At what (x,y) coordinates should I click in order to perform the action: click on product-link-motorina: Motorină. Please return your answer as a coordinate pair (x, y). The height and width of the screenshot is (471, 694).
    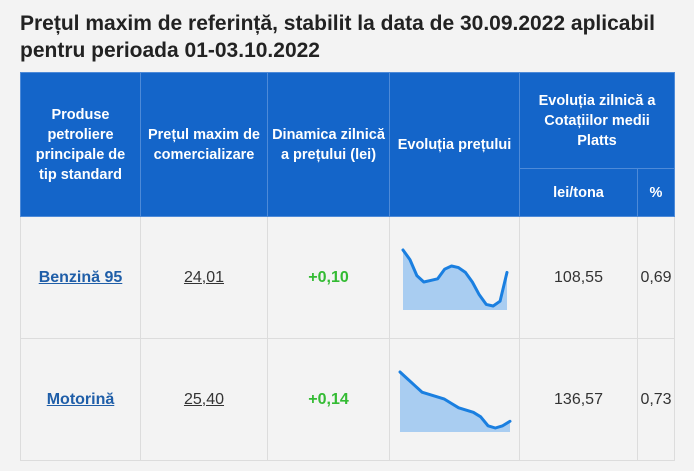
    Looking at the image, I should click on (80, 399).